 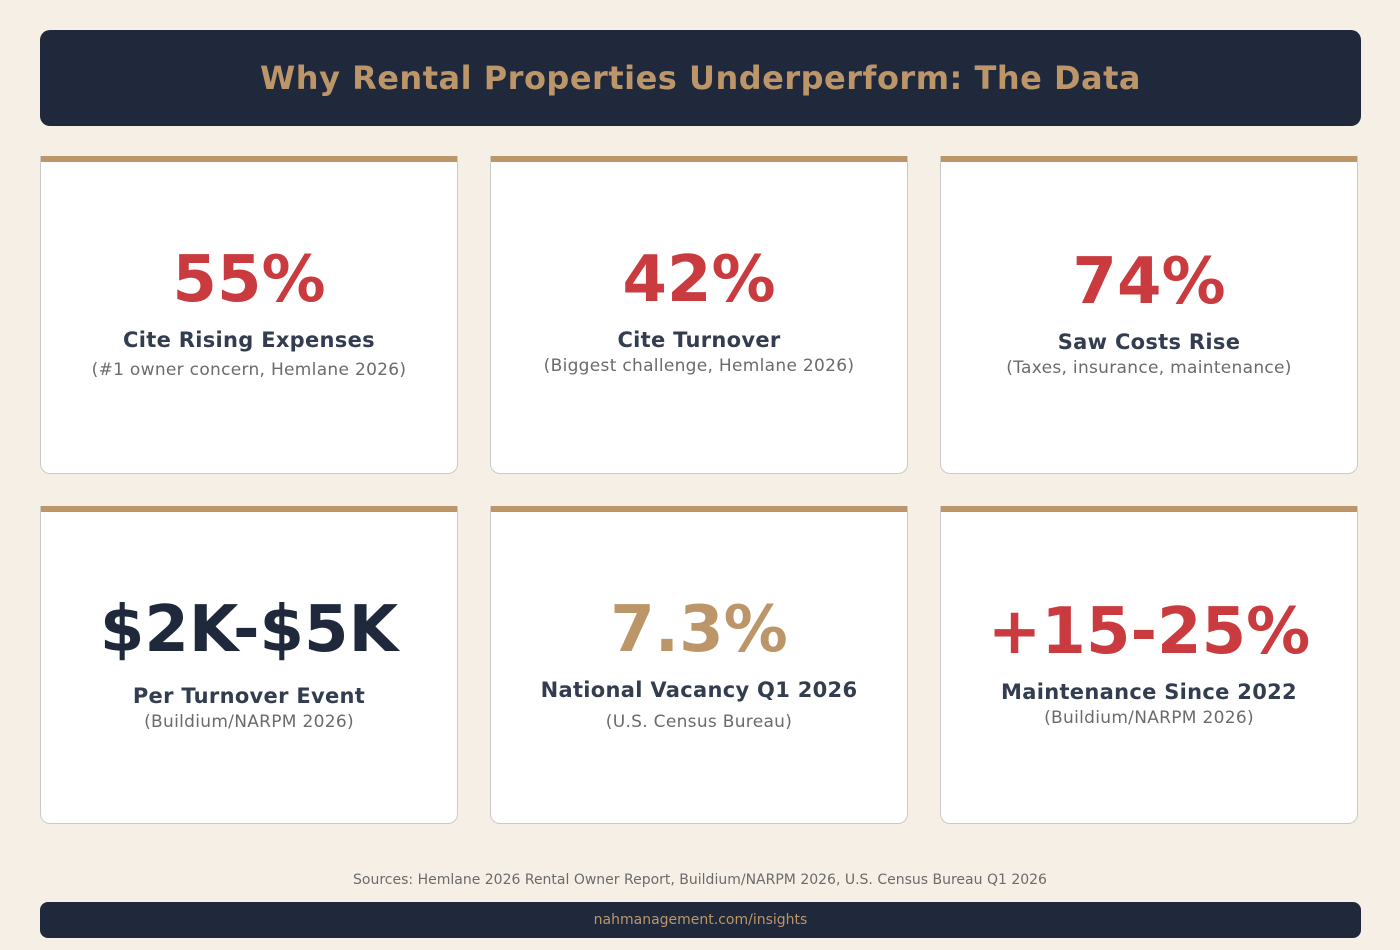 What do you see at coordinates (699, 366) in the screenshot?
I see `stat-note: (Biggest challenge, Hemlane 2026)` at bounding box center [699, 366].